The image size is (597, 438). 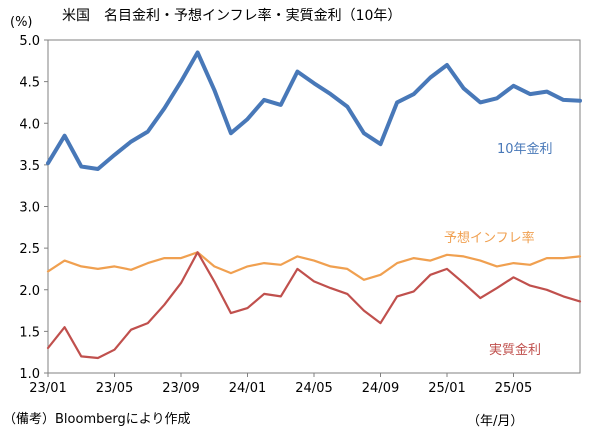 I want to click on y-tick-label: 4.5, so click(x=29, y=83).